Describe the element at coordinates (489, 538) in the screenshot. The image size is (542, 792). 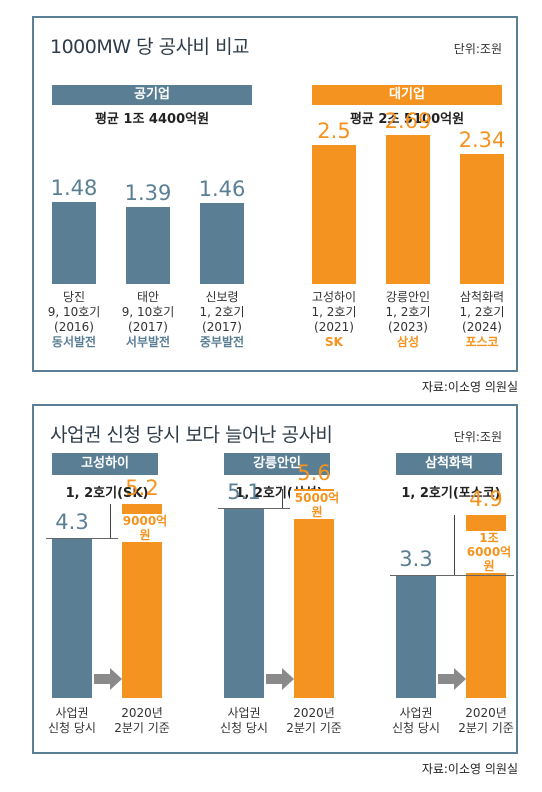
I see `difference-text: 1조` at that location.